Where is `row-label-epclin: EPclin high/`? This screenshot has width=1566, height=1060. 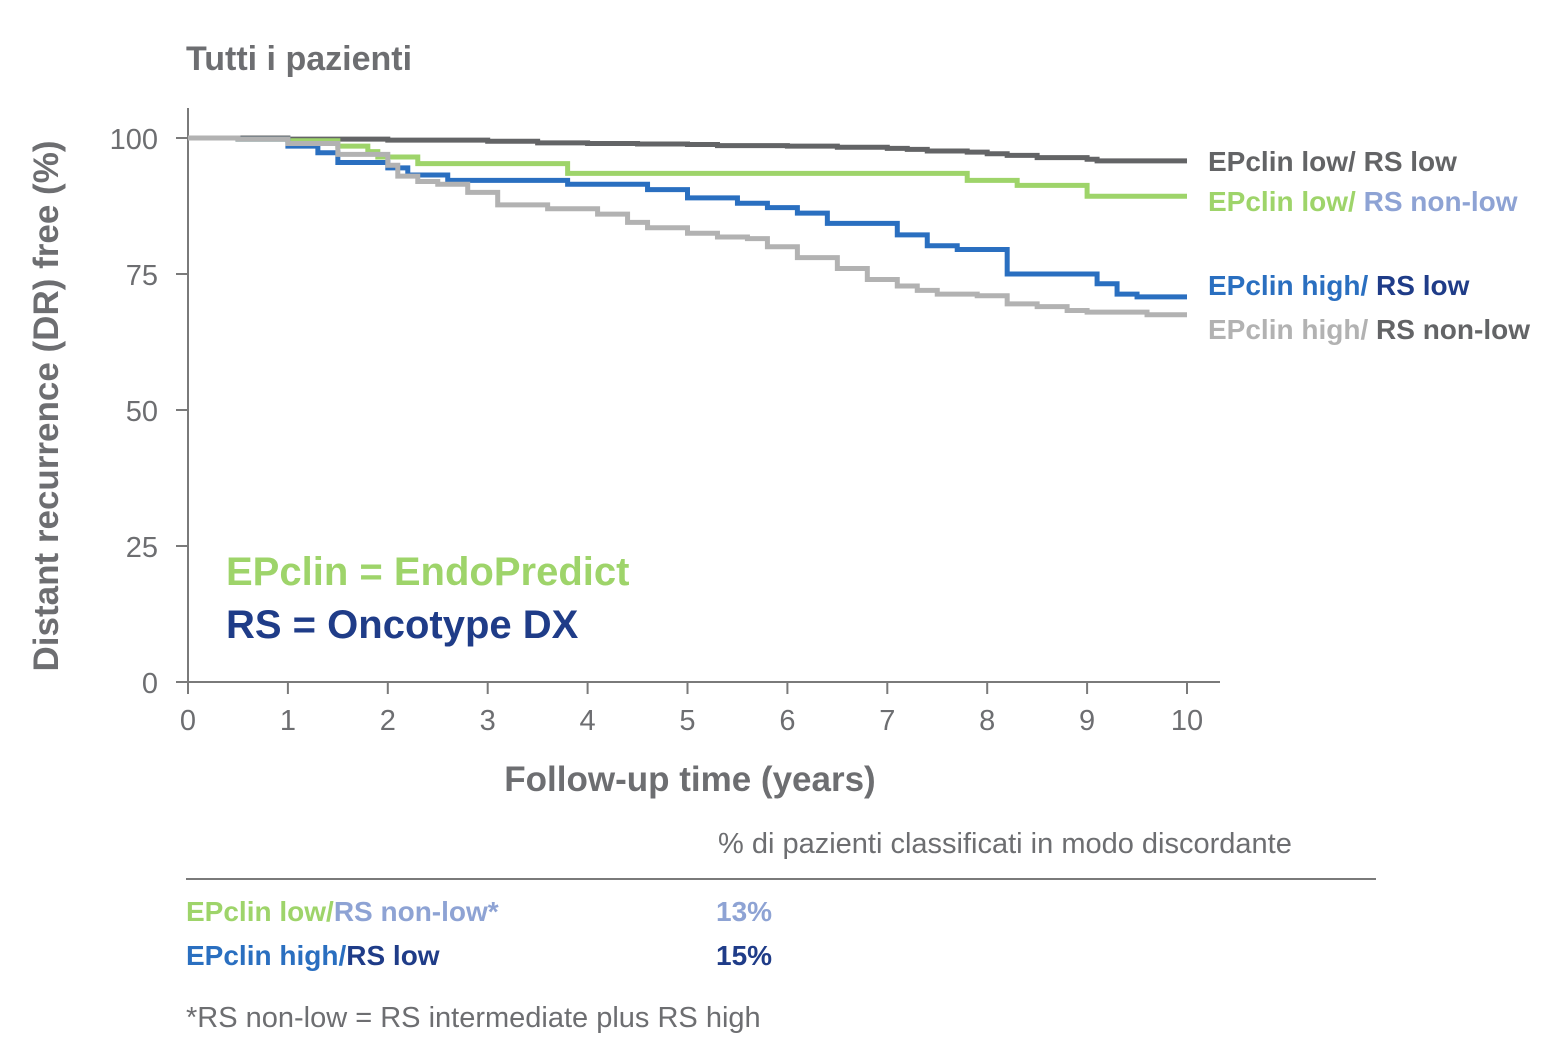
row-label-epclin: EPclin high/ is located at coordinates (266, 955).